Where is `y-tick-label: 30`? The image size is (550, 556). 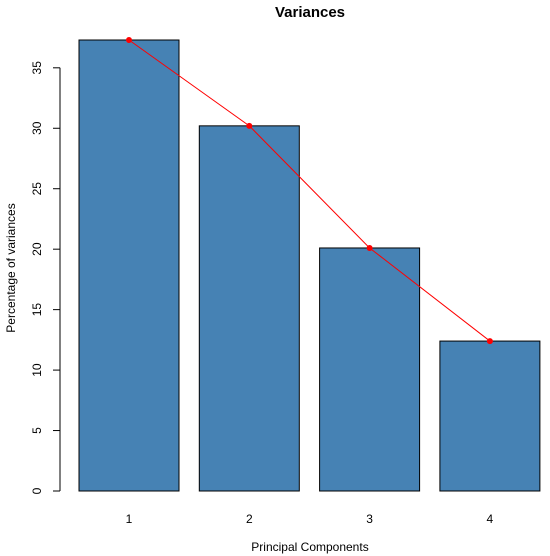
y-tick-label: 30 is located at coordinates (37, 128).